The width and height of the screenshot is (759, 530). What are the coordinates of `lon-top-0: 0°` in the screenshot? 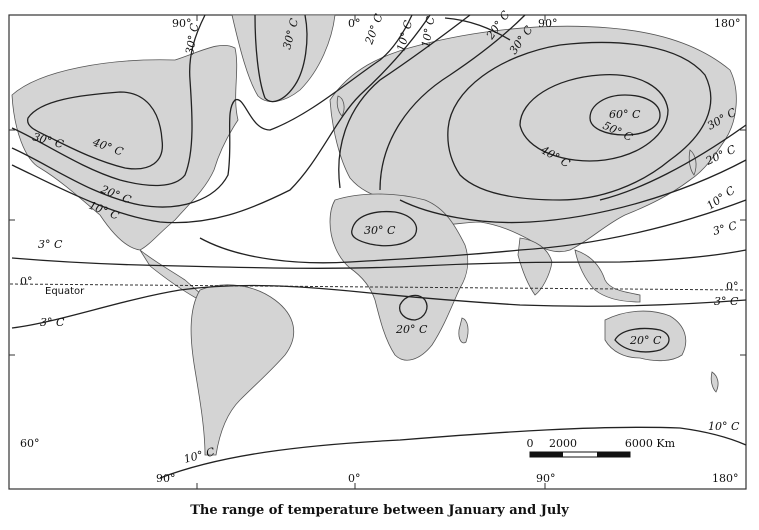 It's located at (354, 23).